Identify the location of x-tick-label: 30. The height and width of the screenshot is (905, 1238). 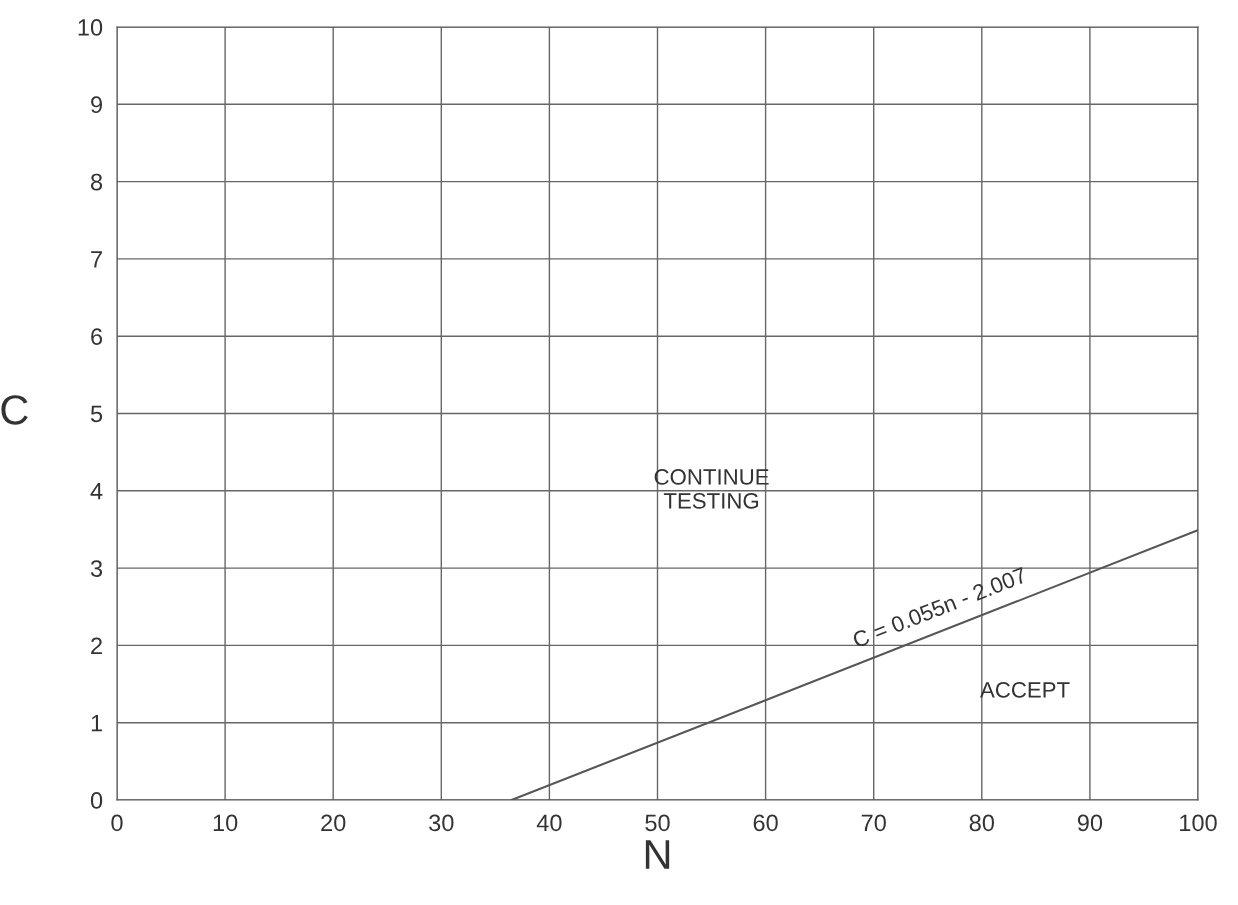
(441, 823).